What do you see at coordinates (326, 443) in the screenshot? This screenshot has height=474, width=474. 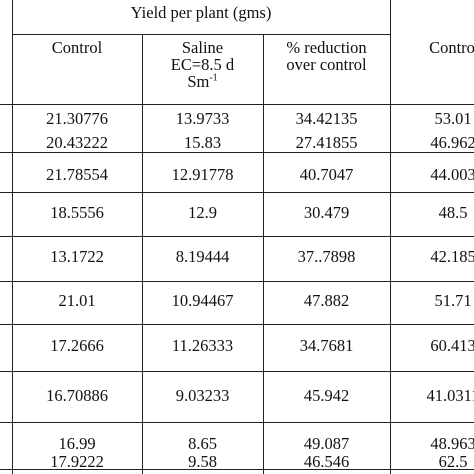 I see `cell-reduction: 49.087` at bounding box center [326, 443].